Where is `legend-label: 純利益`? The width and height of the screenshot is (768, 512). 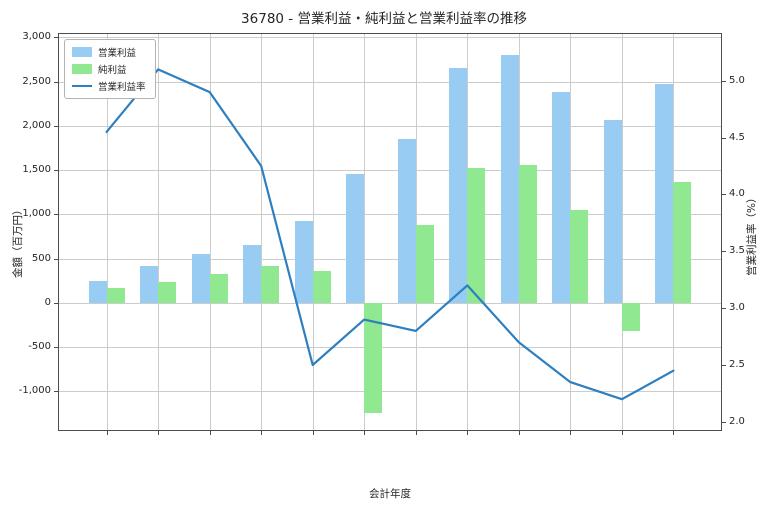
legend-label: 純利益 is located at coordinates (112, 70).